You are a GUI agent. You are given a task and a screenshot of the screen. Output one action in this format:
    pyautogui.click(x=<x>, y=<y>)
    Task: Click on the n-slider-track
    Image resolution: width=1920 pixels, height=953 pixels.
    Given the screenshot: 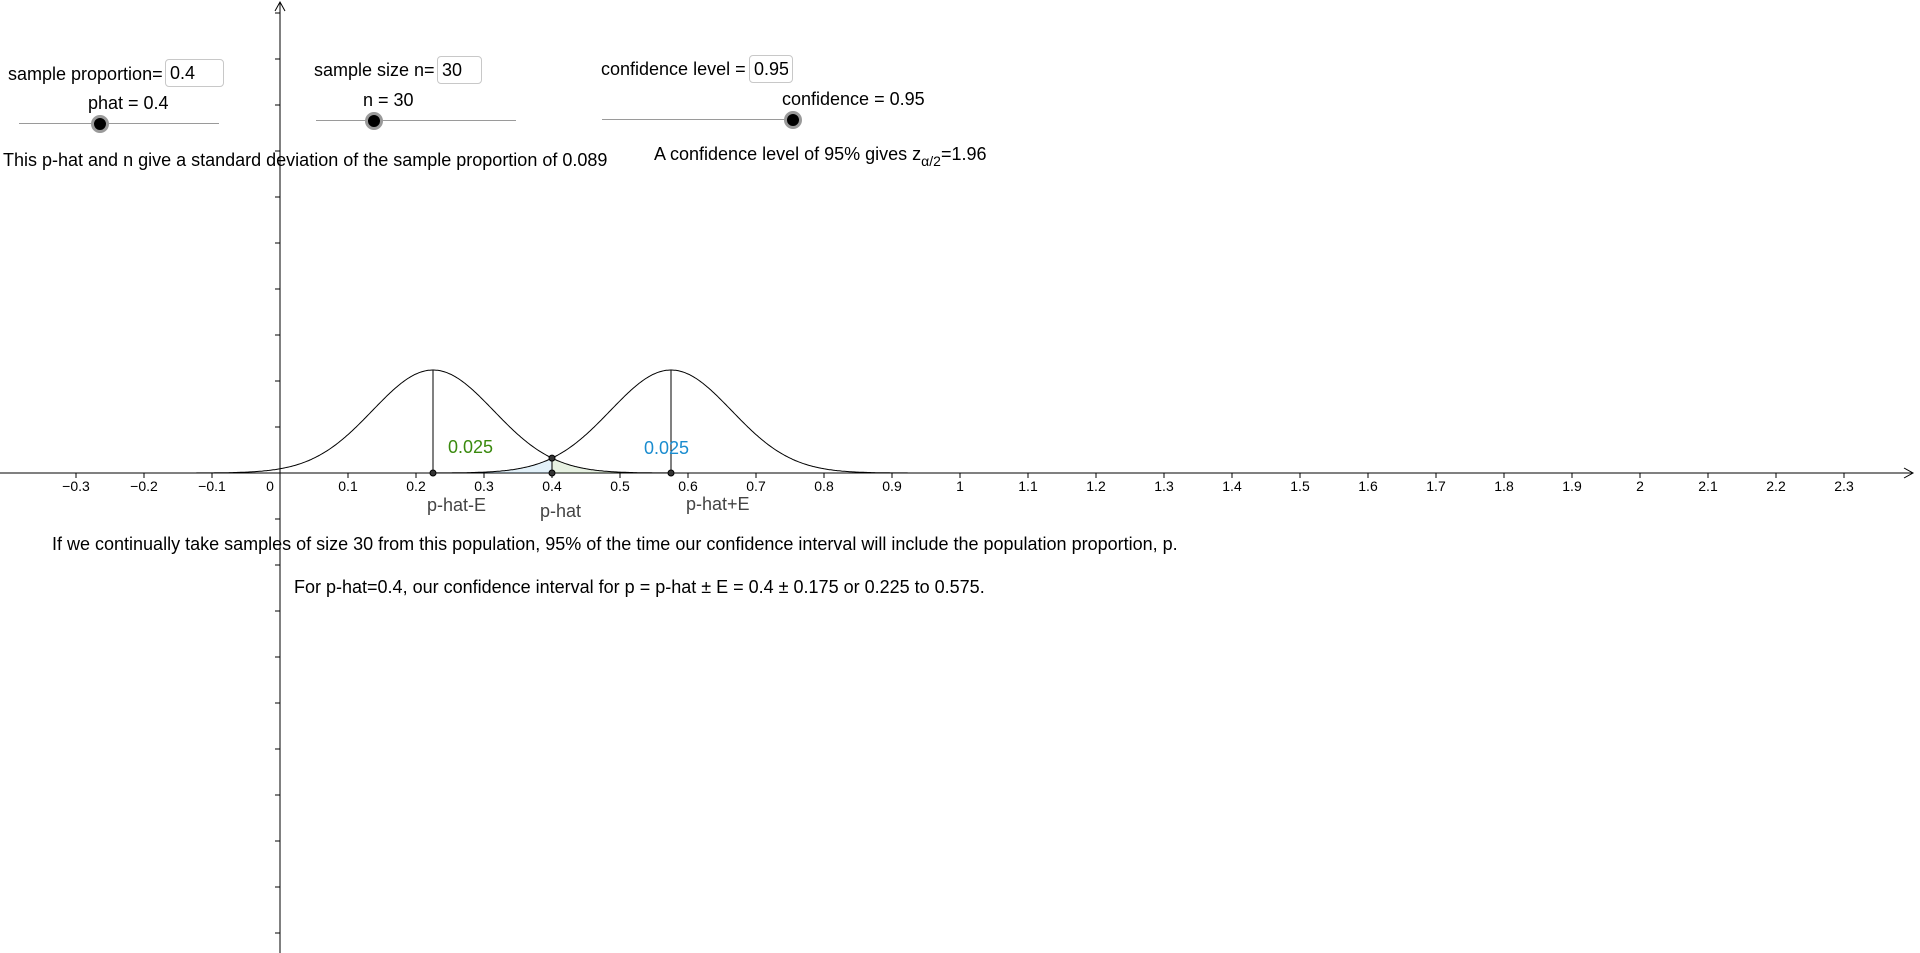 What is the action you would take?
    pyautogui.click(x=416, y=120)
    